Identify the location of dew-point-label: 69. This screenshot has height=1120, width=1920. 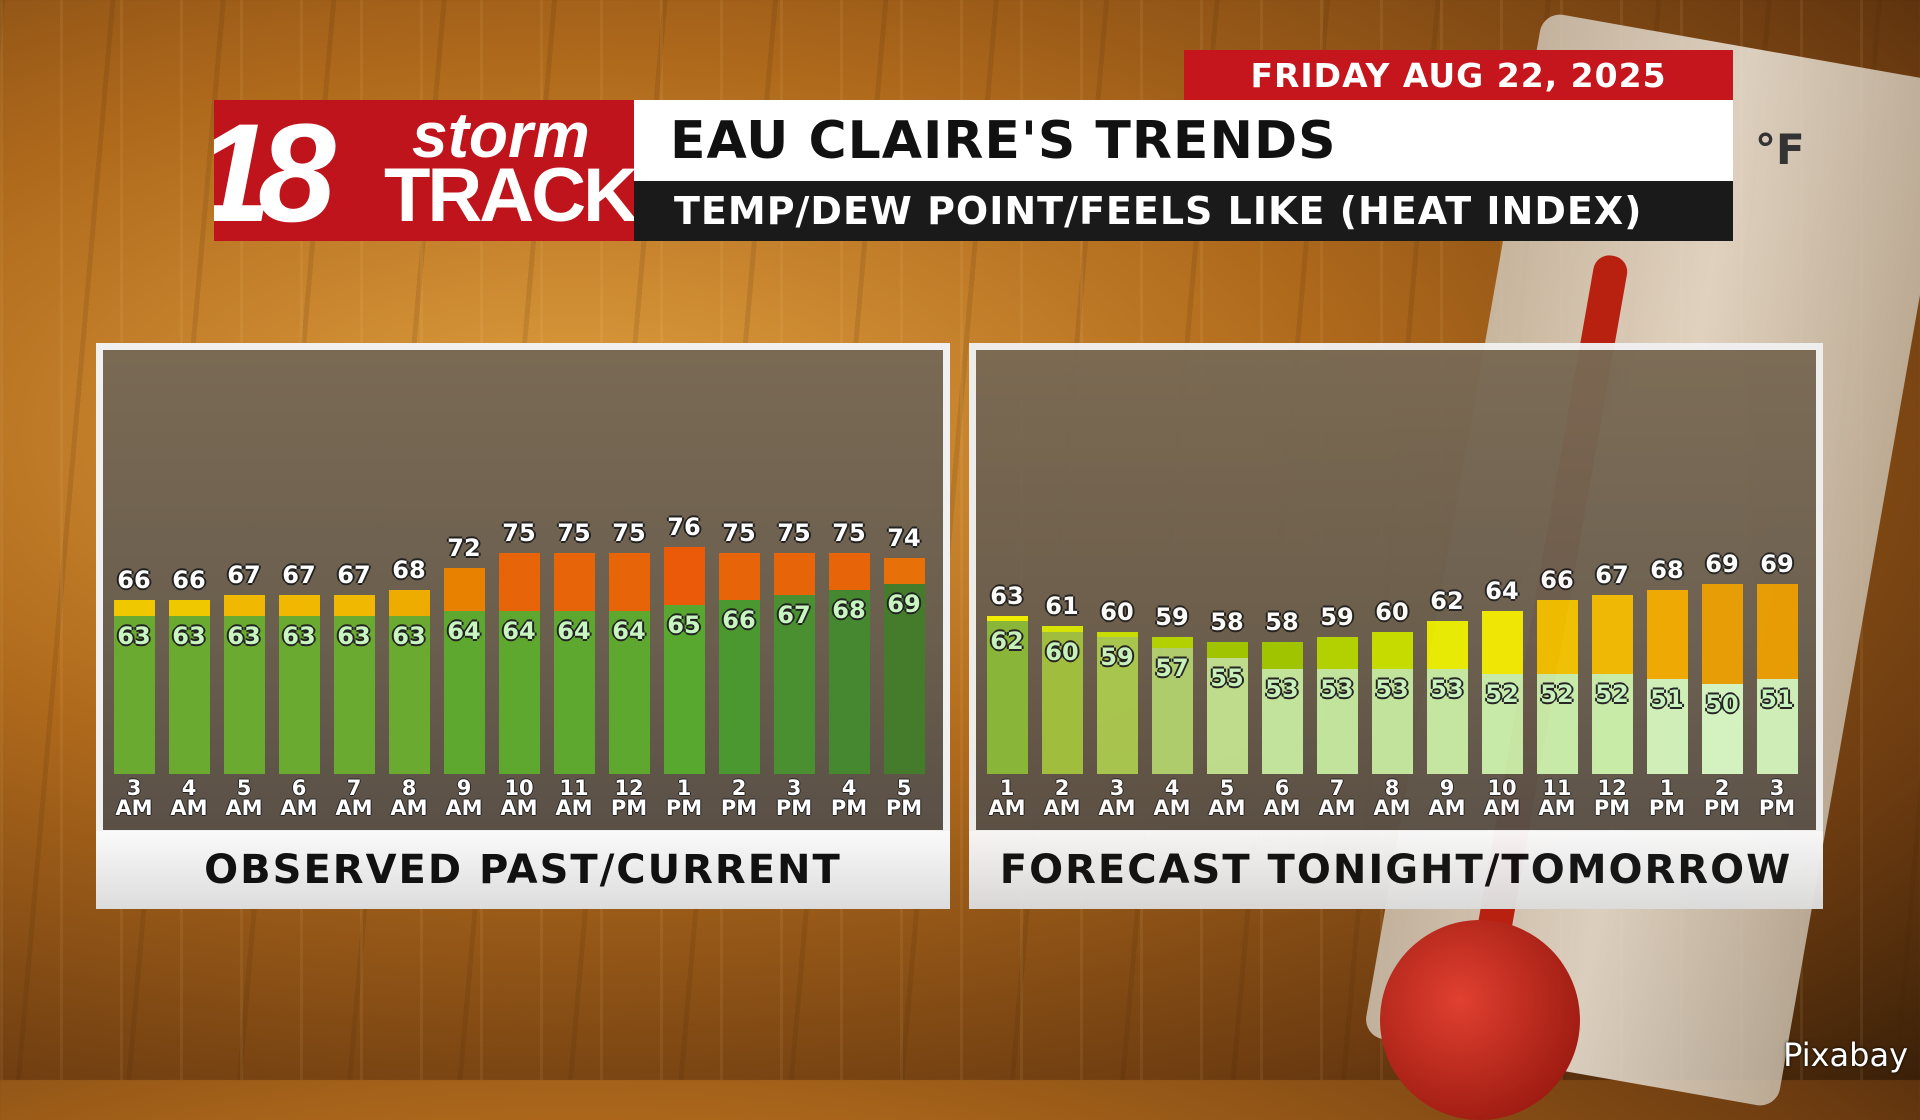
(904, 604).